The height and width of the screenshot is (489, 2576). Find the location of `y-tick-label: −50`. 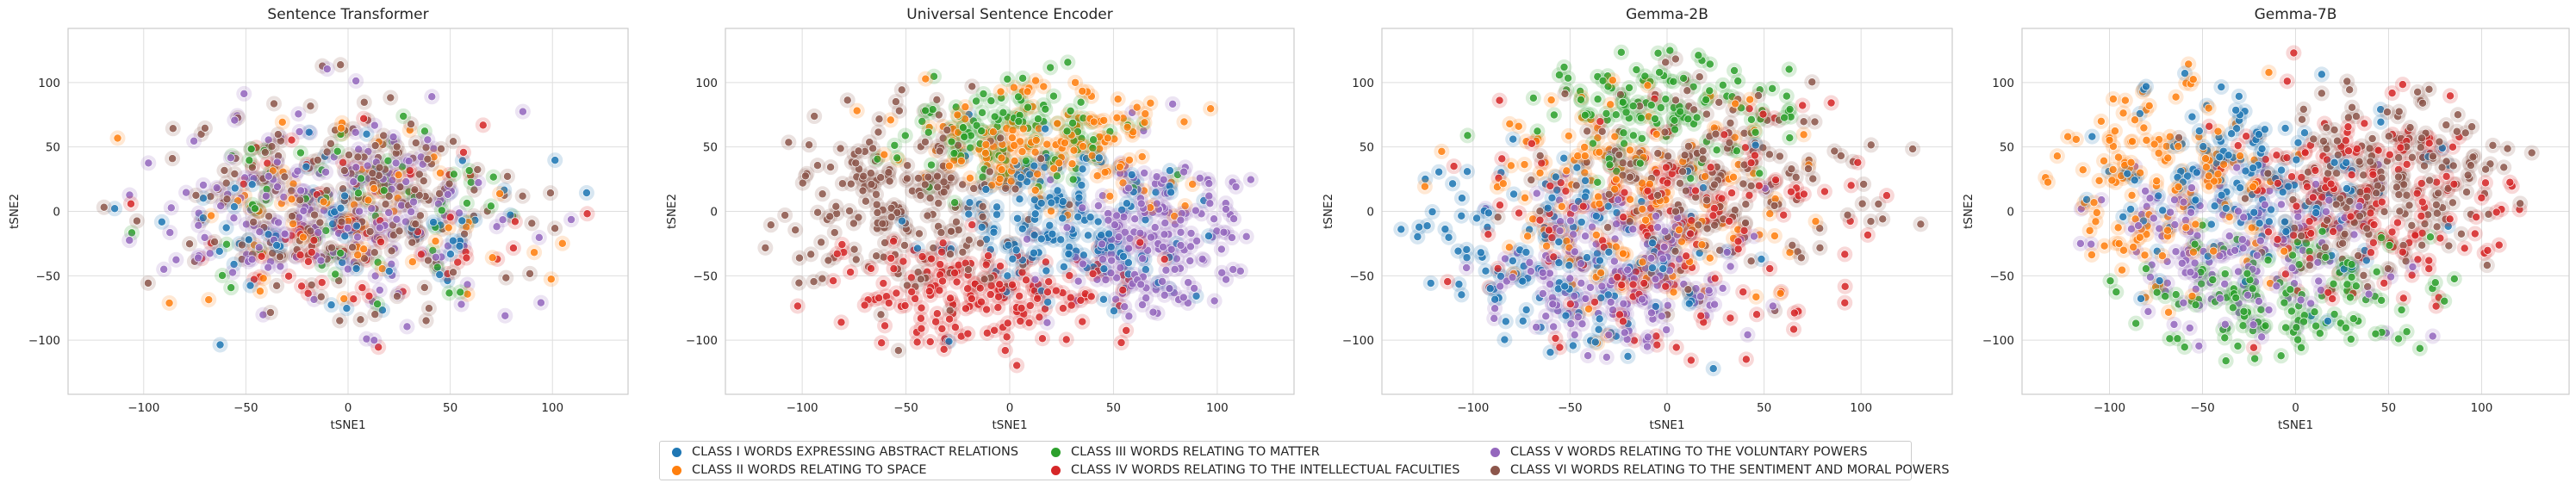

y-tick-label: −50 is located at coordinates (49, 276).